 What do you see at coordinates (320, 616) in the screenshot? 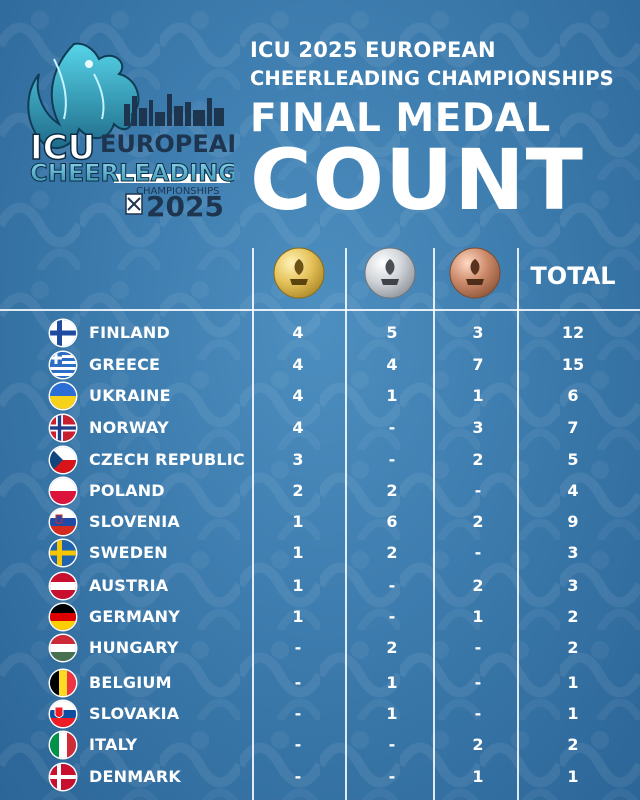
I see `table-row: GERMANY 1 - 1 2` at bounding box center [320, 616].